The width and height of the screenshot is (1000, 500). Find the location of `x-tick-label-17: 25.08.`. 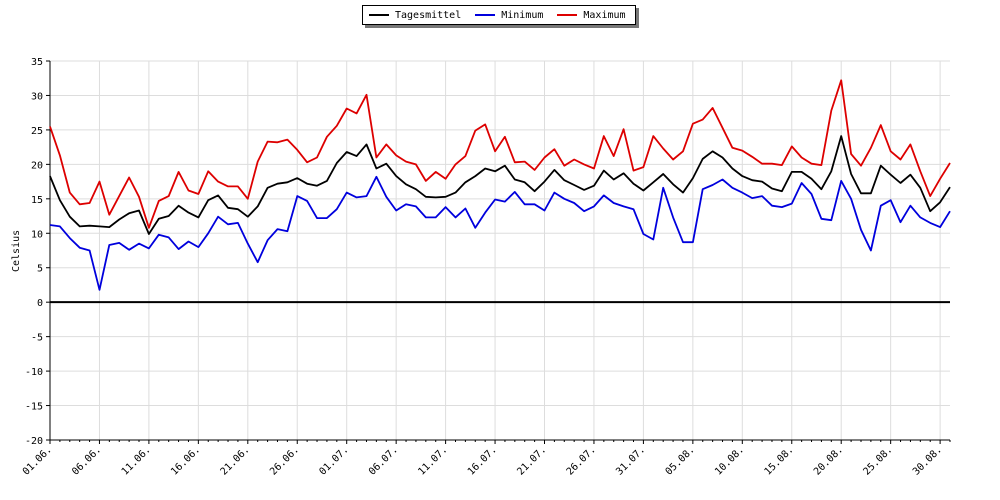

x-tick-label-17: 25.08. is located at coordinates (877, 460).